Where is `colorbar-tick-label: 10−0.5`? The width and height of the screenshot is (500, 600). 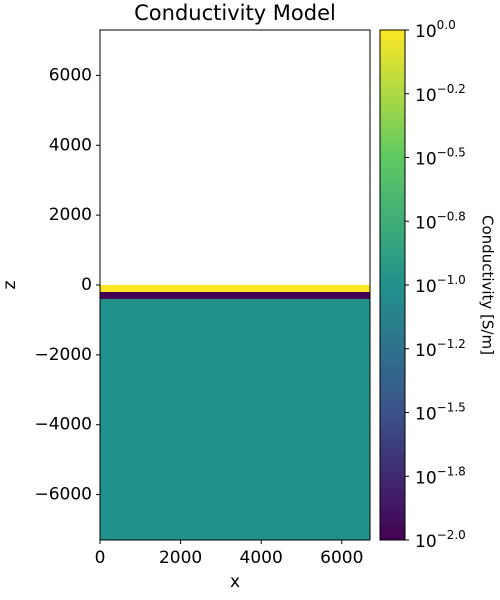
colorbar-tick-label: 10−0.5 is located at coordinates (440, 157).